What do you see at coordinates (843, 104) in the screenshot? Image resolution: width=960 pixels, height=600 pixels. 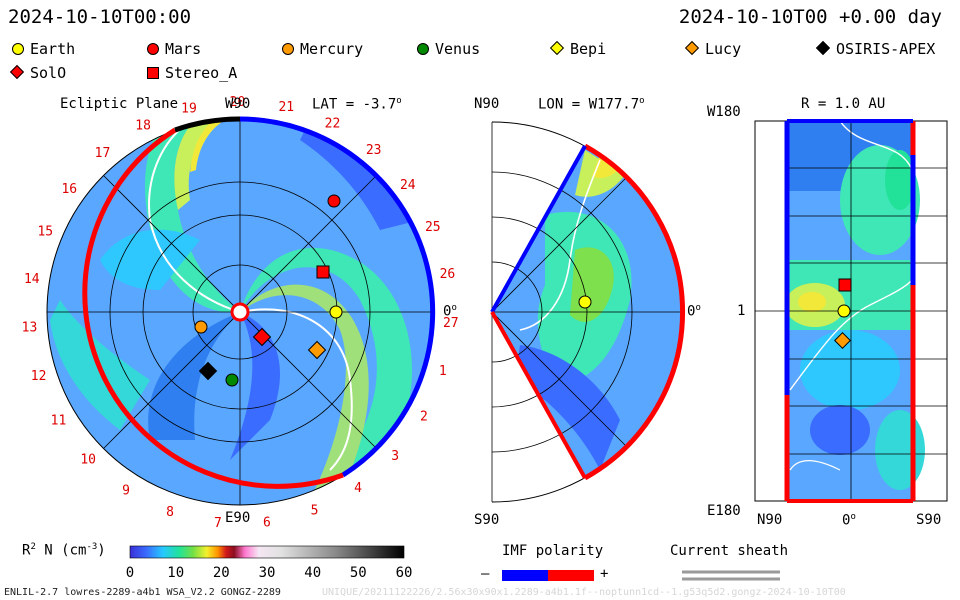 I see `radial-title: R = 1.0 AU` at bounding box center [843, 104].